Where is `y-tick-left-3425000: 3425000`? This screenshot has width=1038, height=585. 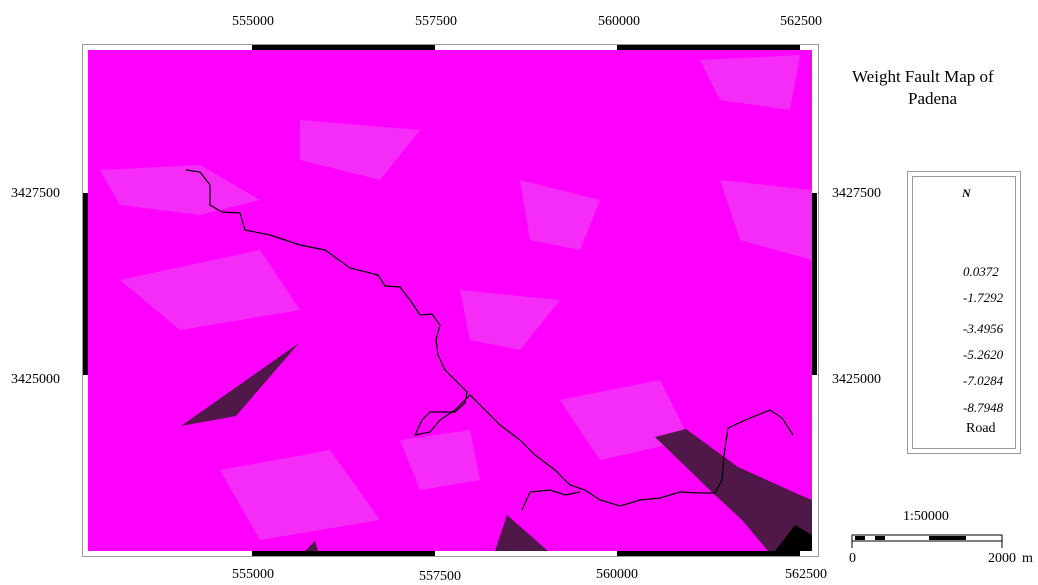 y-tick-left-3425000: 3425000 is located at coordinates (35, 379).